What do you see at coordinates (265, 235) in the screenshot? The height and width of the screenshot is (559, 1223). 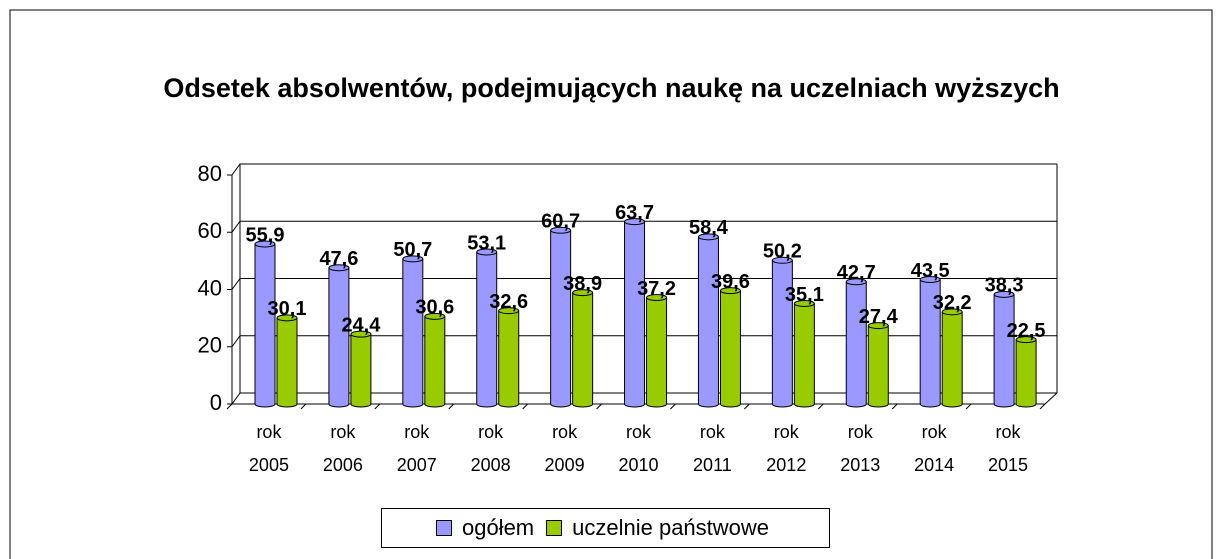 I see `value-label: 55,9` at bounding box center [265, 235].